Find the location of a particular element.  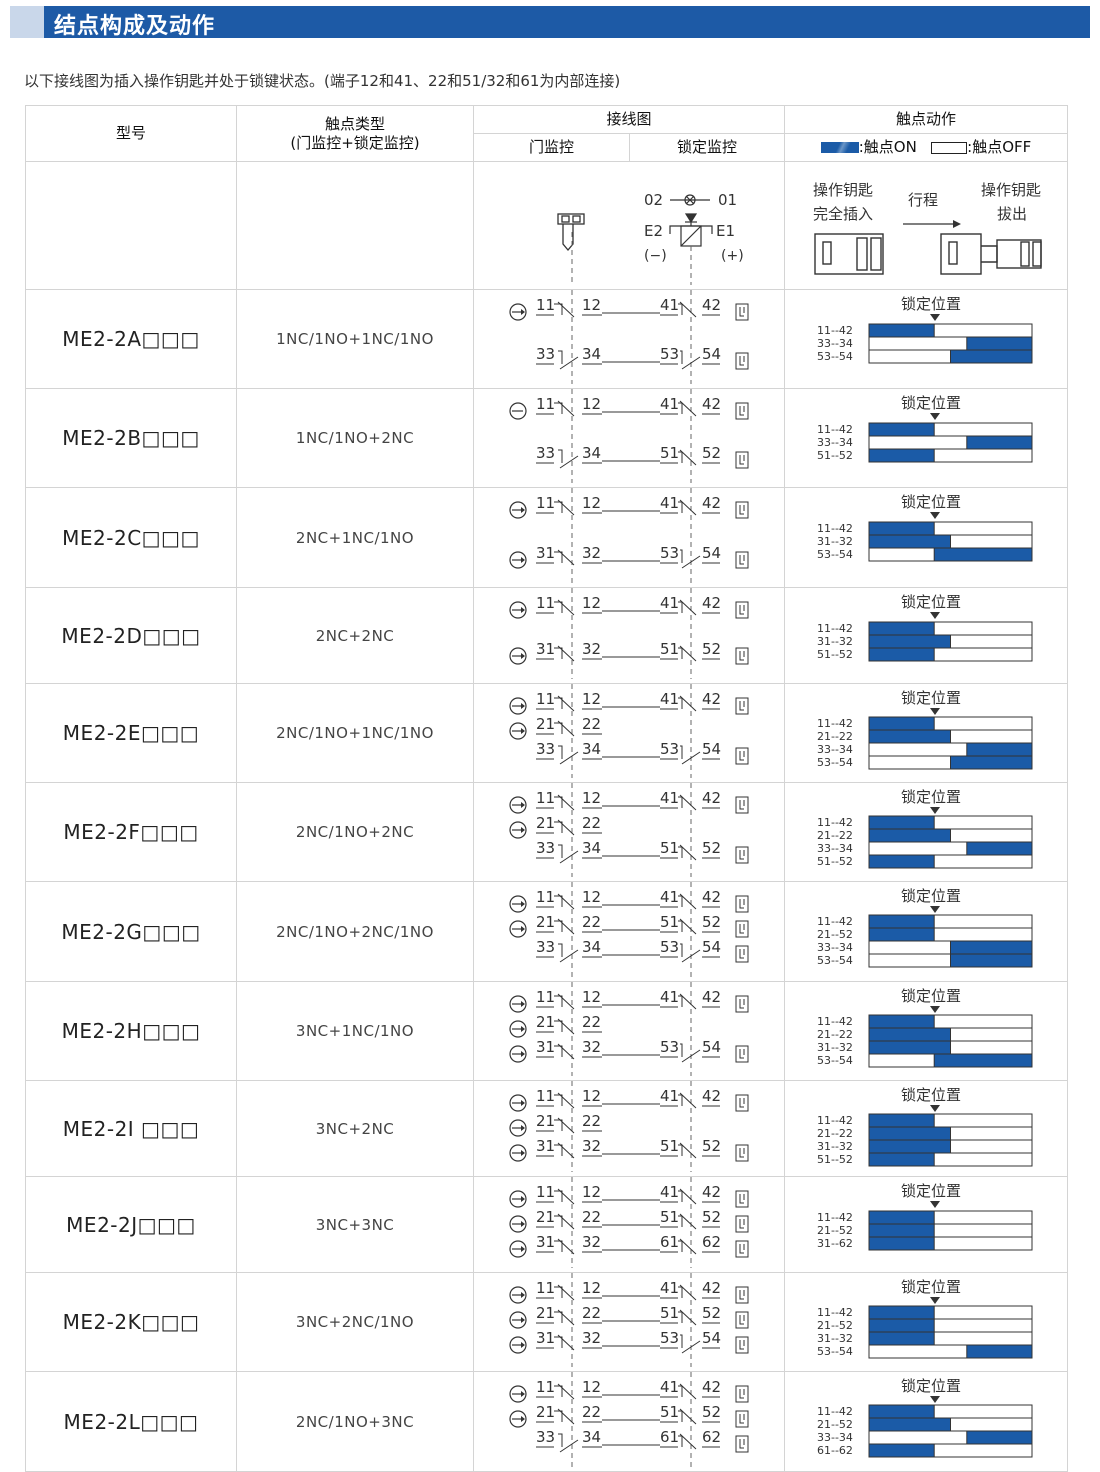

section-title: 结点构成及动作 is located at coordinates (135, 26).